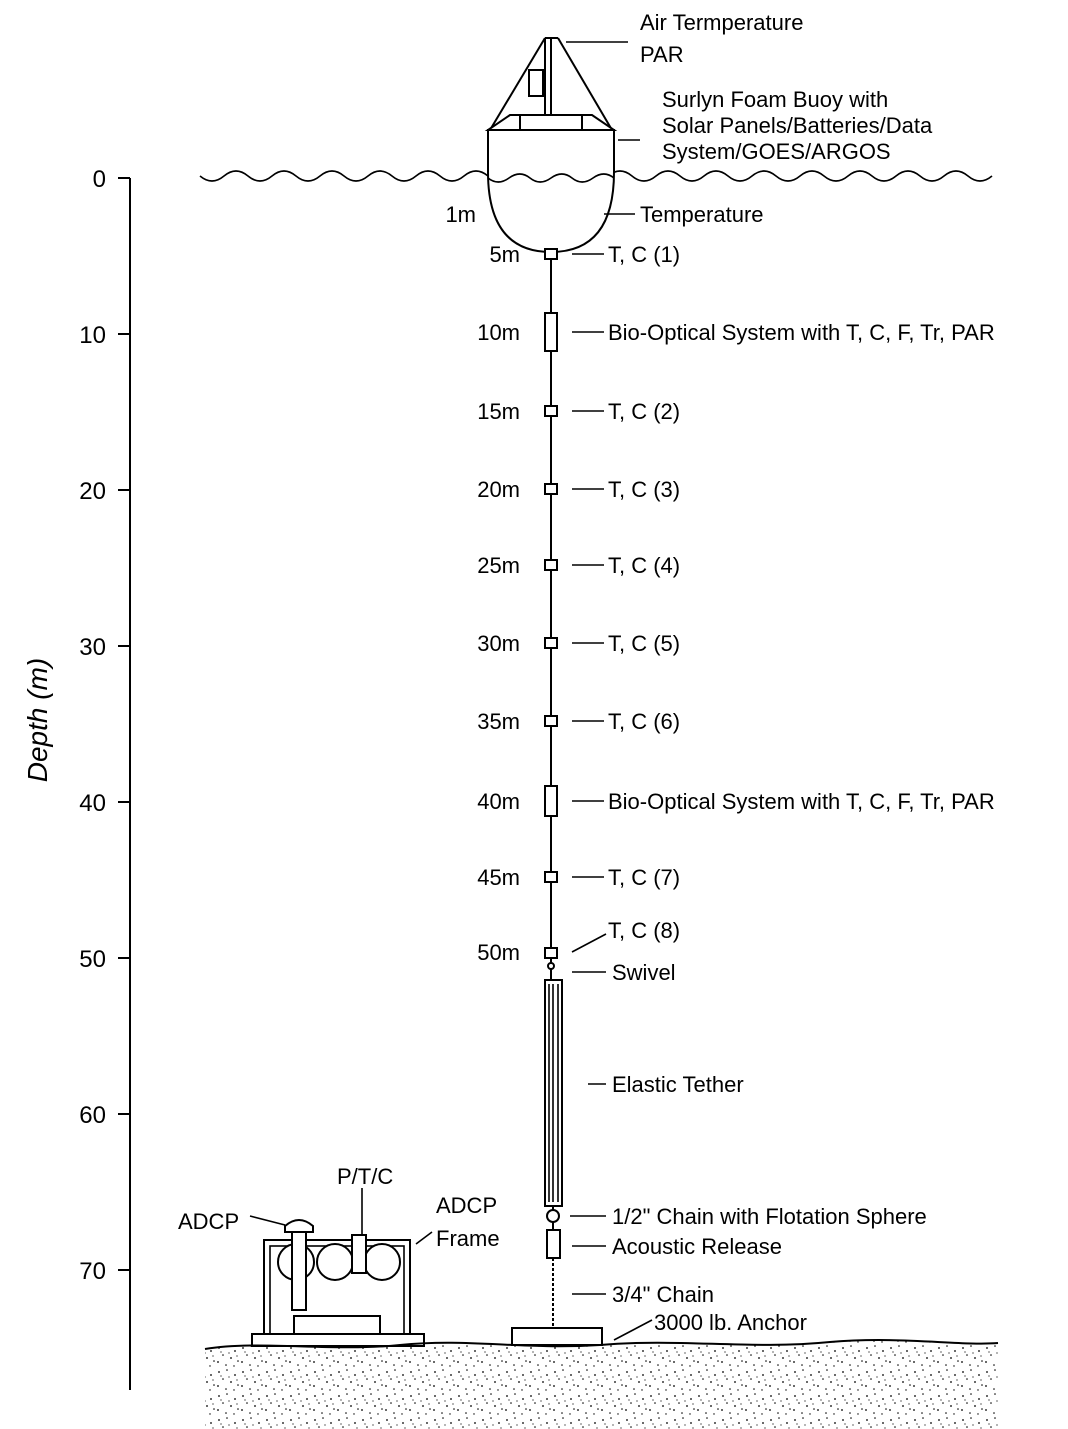  I want to click on acoustic-release, so click(553, 1244).